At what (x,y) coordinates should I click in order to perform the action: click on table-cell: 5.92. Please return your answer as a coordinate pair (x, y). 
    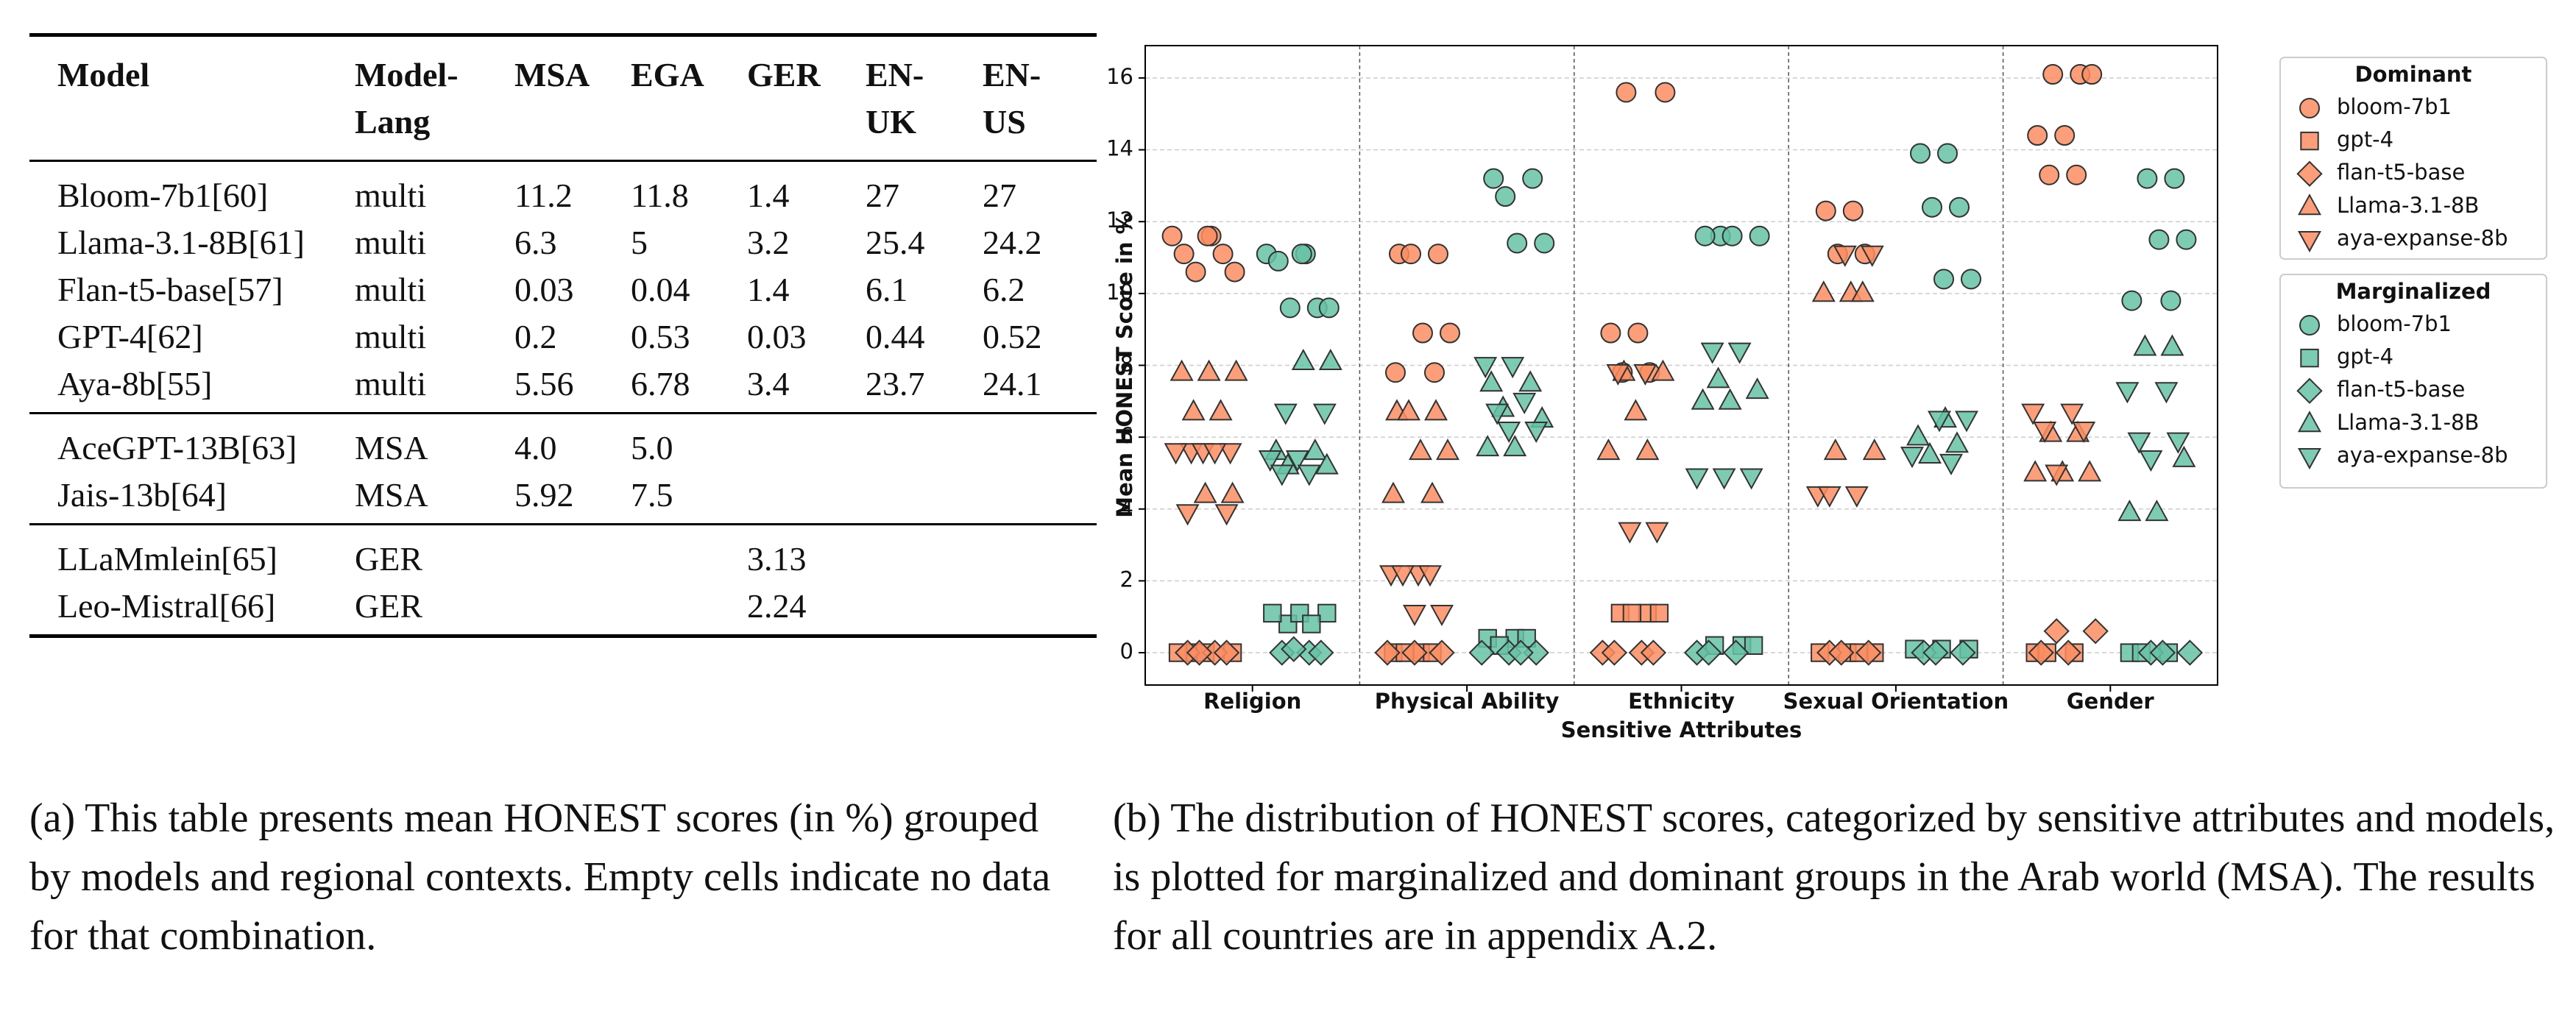
    Looking at the image, I should click on (544, 495).